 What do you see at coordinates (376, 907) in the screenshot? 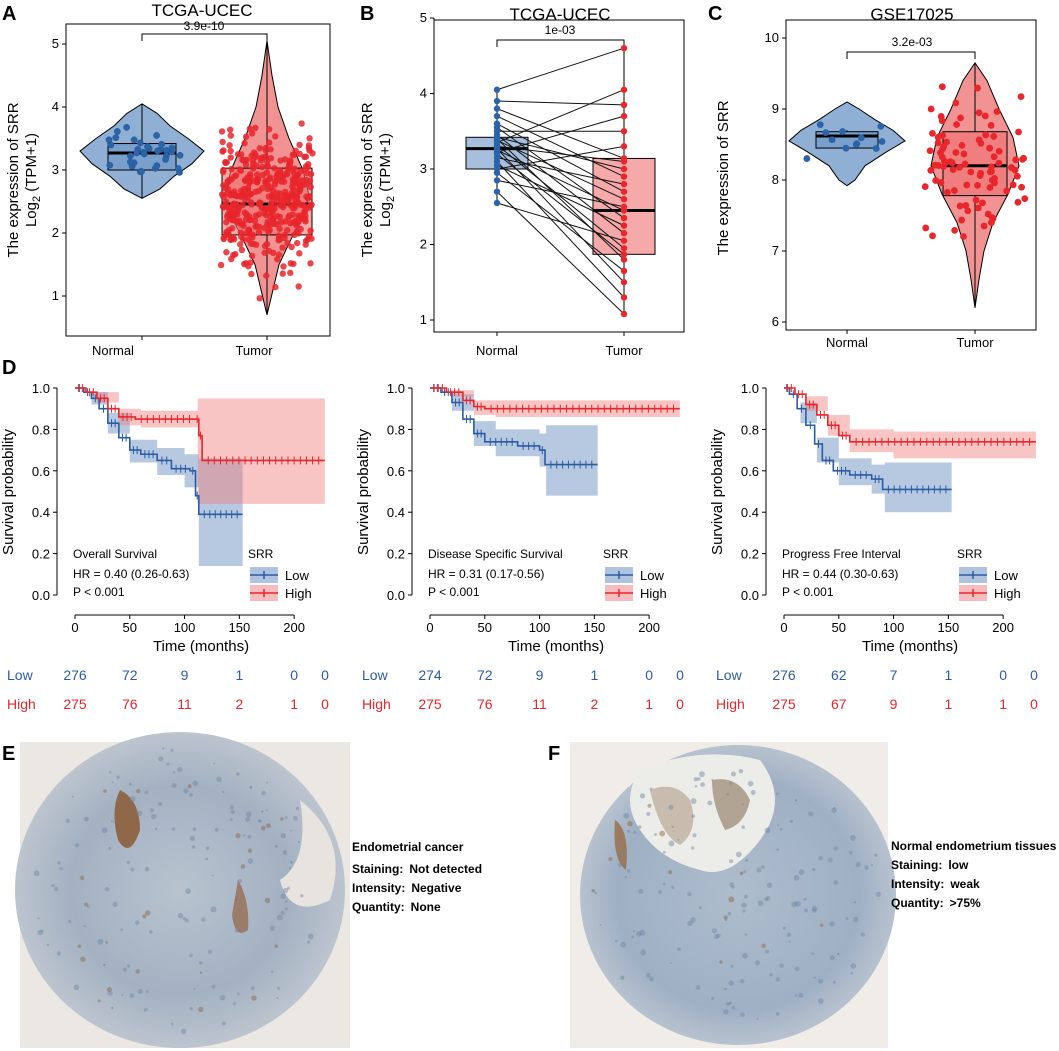
I see `ihc-e-quantity-key: Quantity` at bounding box center [376, 907].